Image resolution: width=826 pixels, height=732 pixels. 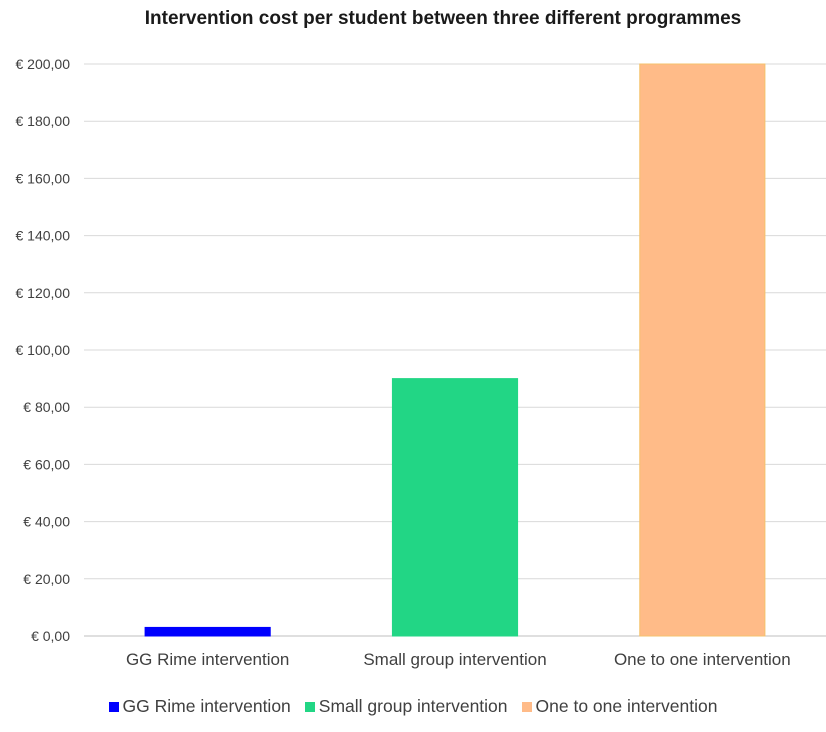 What do you see at coordinates (43, 293) in the screenshot?
I see `y-tick-label: € 120,00` at bounding box center [43, 293].